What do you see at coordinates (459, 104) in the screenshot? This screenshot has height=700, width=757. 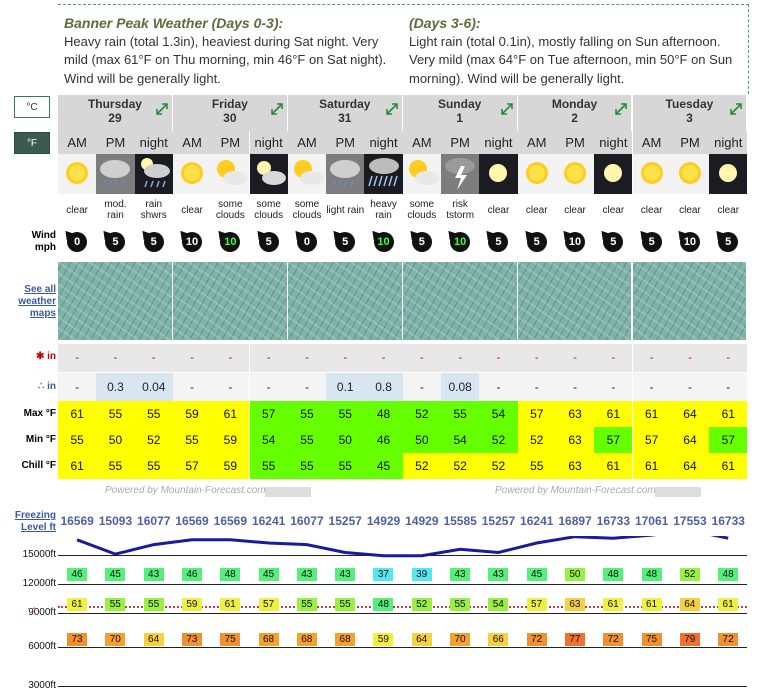 I see `day-name: Sunday` at bounding box center [459, 104].